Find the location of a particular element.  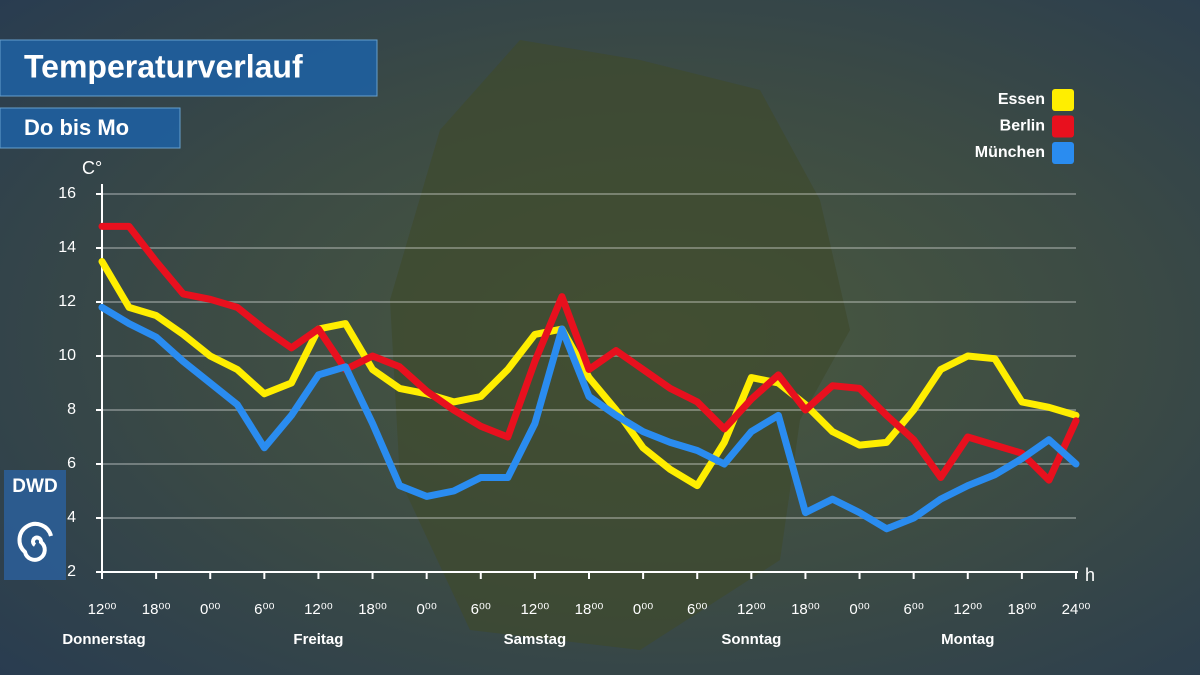

day-label: Freitag is located at coordinates (318, 639).